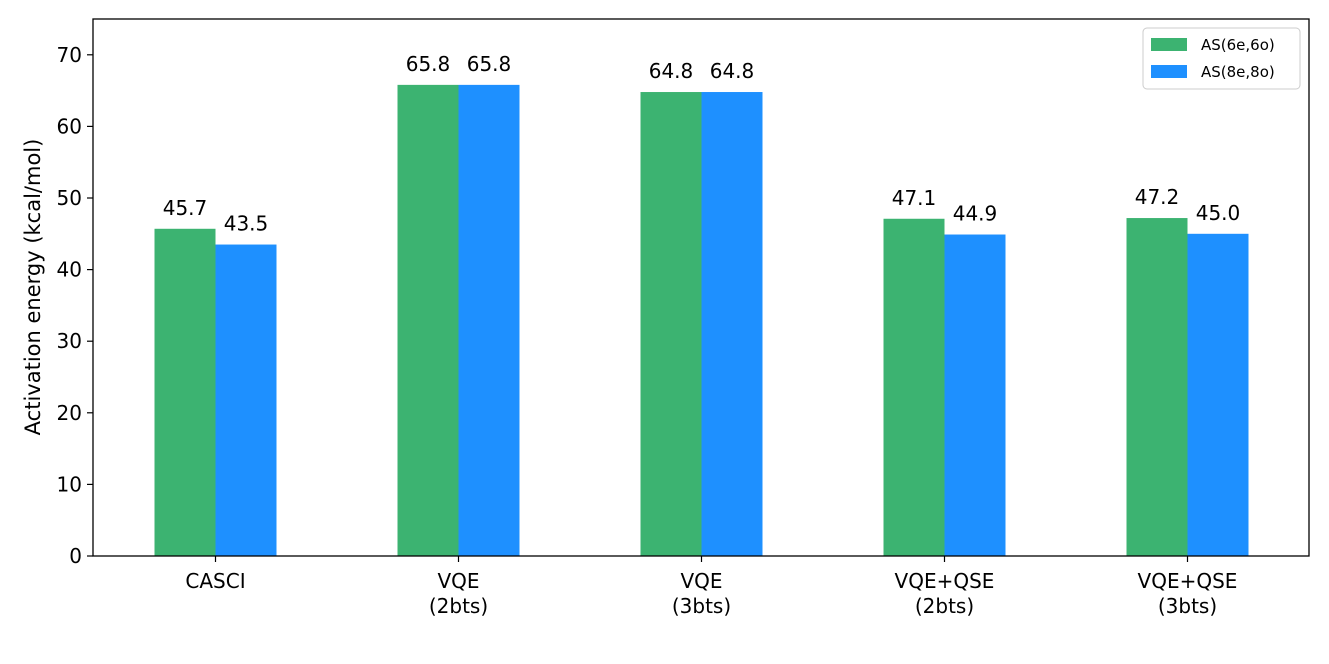 This screenshot has width=1329, height=664. Describe the element at coordinates (185, 208) in the screenshot. I see `bar-value-label: 45.7` at that location.